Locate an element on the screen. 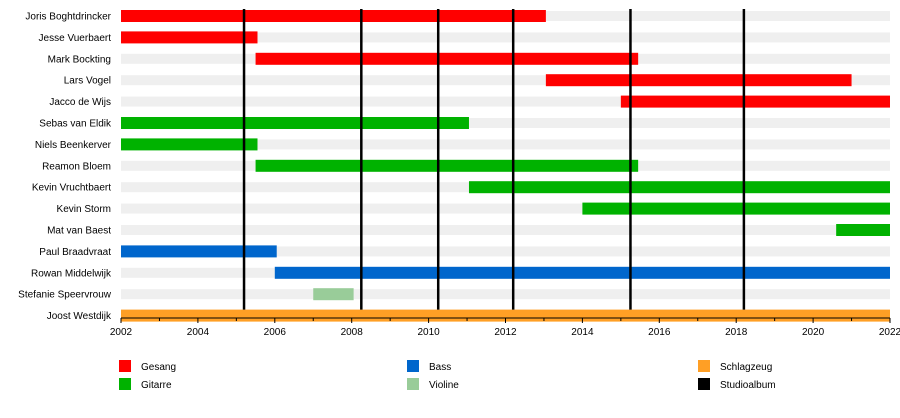 Image resolution: width=900 pixels, height=418 pixels. legend-swatch-violine is located at coordinates (413, 384).